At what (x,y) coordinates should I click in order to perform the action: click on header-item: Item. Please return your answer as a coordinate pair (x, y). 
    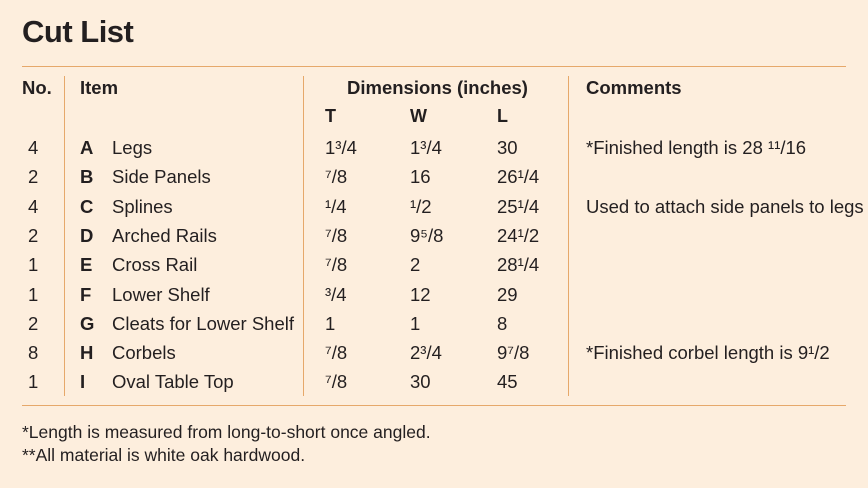
    Looking at the image, I should click on (99, 87).